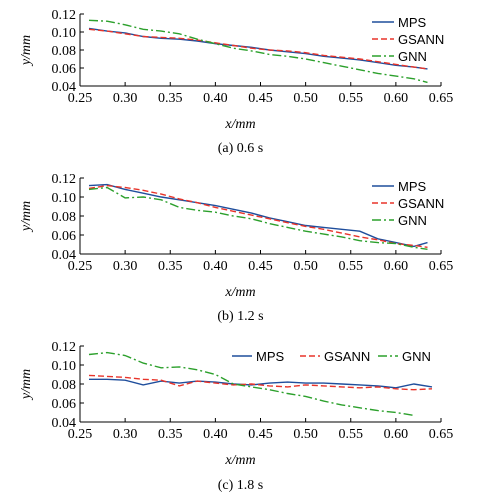  I want to click on panel-caption: (c) 1.8 s, so click(241, 485).